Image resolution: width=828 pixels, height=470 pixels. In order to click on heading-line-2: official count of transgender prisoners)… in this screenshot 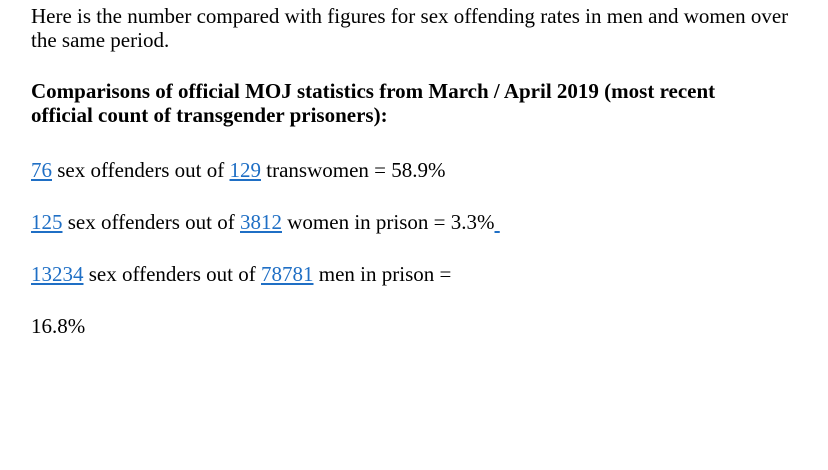, I will do `click(209, 115)`.